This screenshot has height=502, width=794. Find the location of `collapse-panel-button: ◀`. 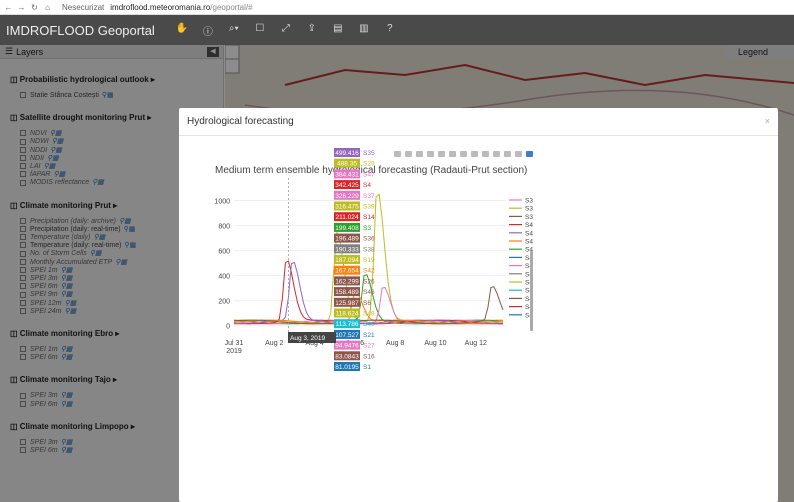

collapse-panel-button: ◀ is located at coordinates (213, 52).